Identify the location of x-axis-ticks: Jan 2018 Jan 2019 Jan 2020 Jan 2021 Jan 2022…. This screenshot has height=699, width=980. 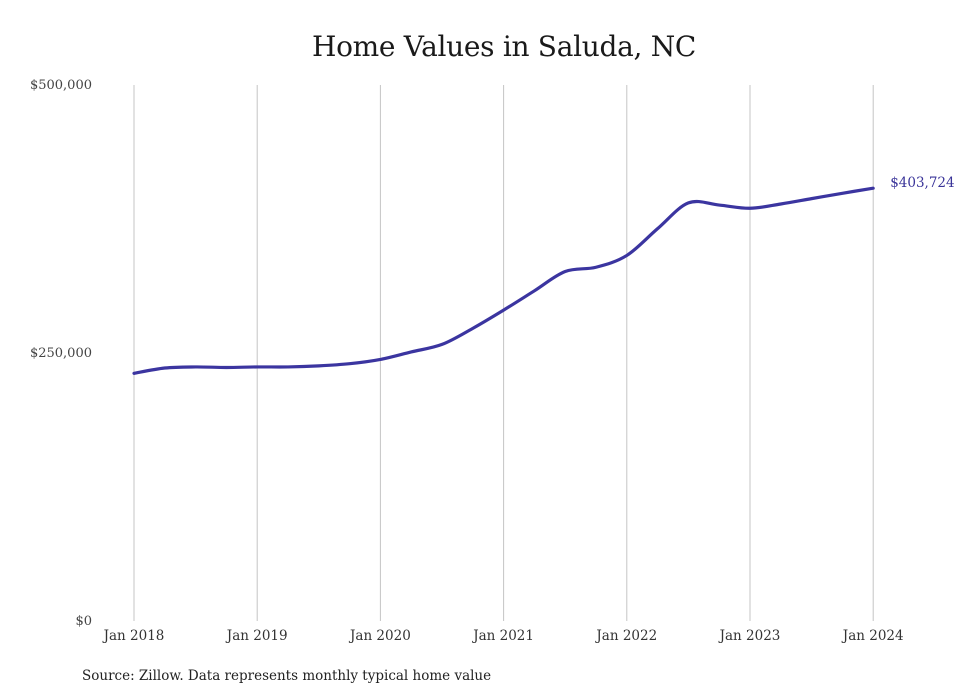
(503, 636).